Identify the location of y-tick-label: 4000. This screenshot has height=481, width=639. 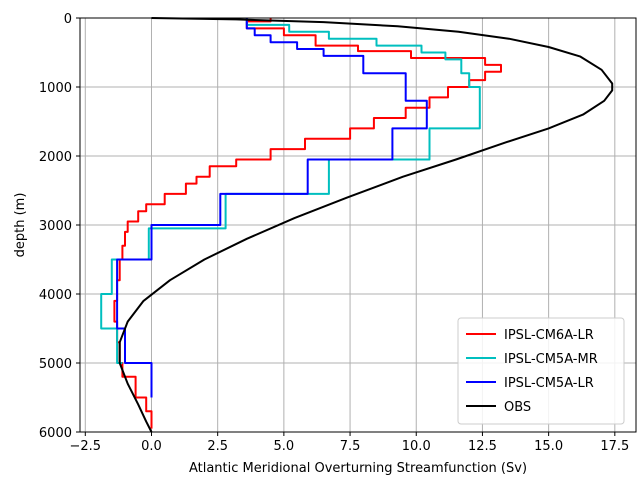
(55, 295).